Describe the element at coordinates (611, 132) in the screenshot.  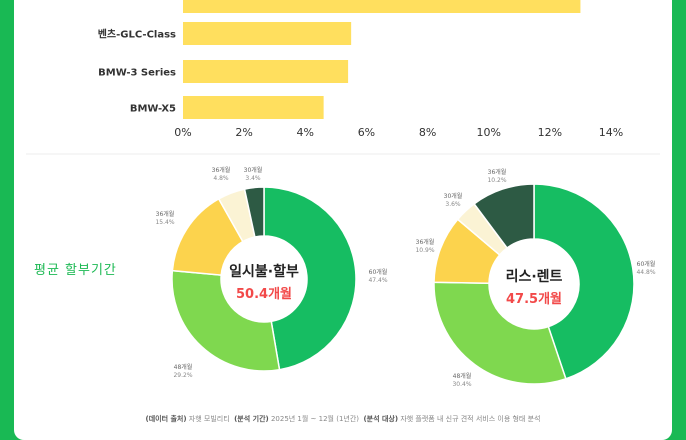
I see `x-tick-label-7: 14%` at that location.